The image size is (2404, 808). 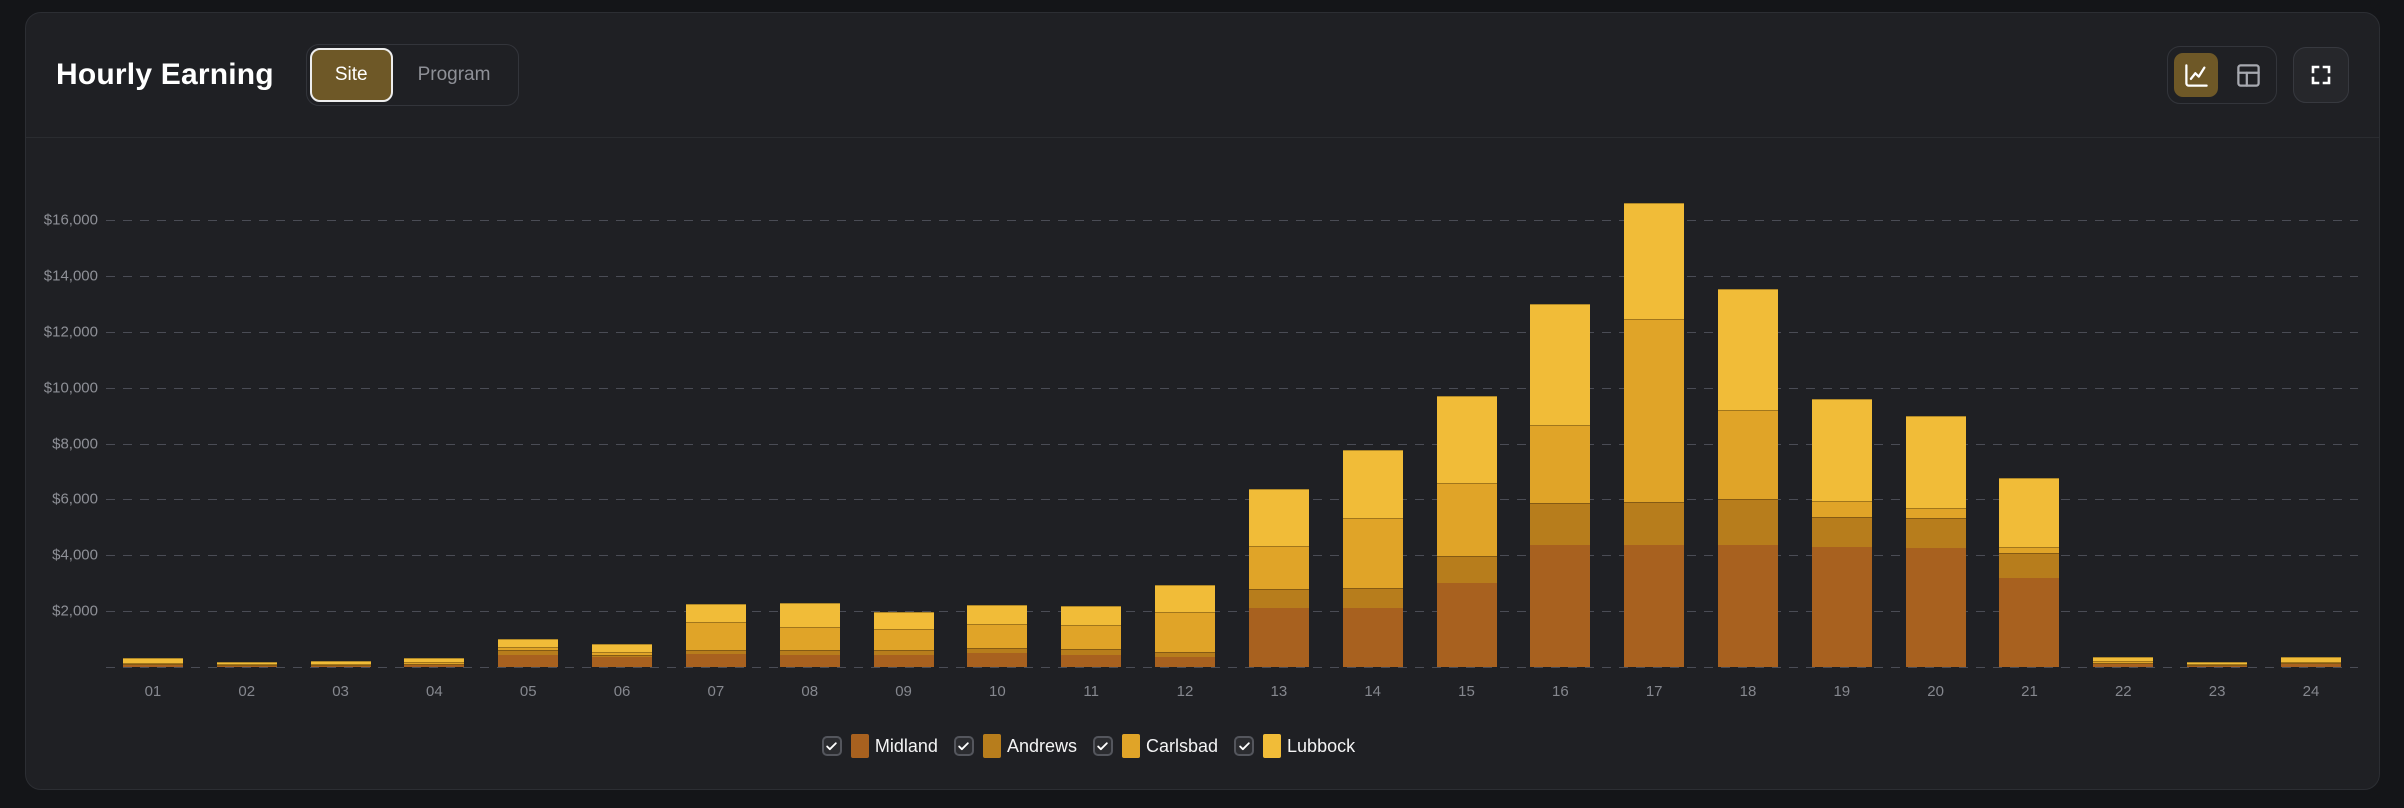 What do you see at coordinates (1560, 691) in the screenshot?
I see `x-axis-label: 16` at bounding box center [1560, 691].